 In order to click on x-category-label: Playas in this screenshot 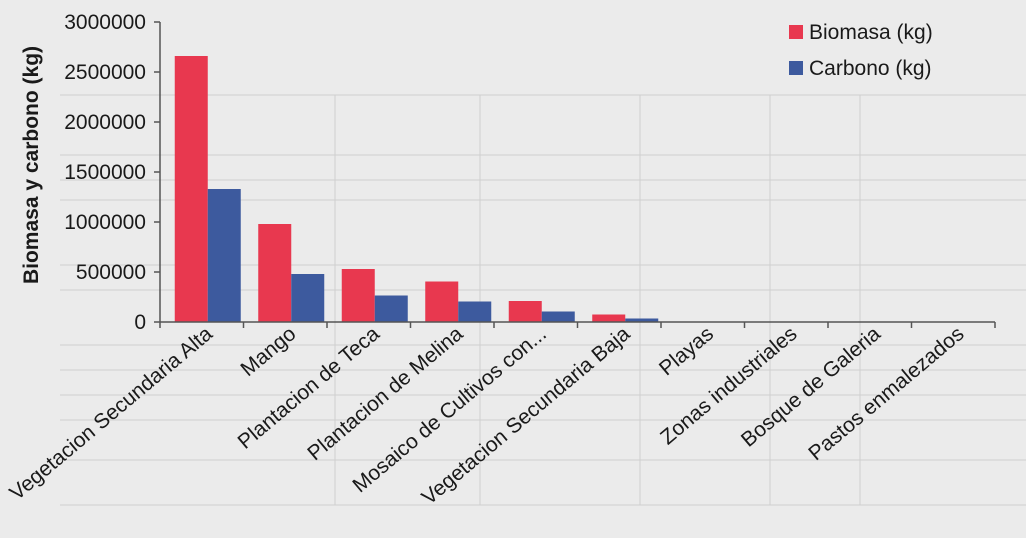, I will do `click(686, 351)`.